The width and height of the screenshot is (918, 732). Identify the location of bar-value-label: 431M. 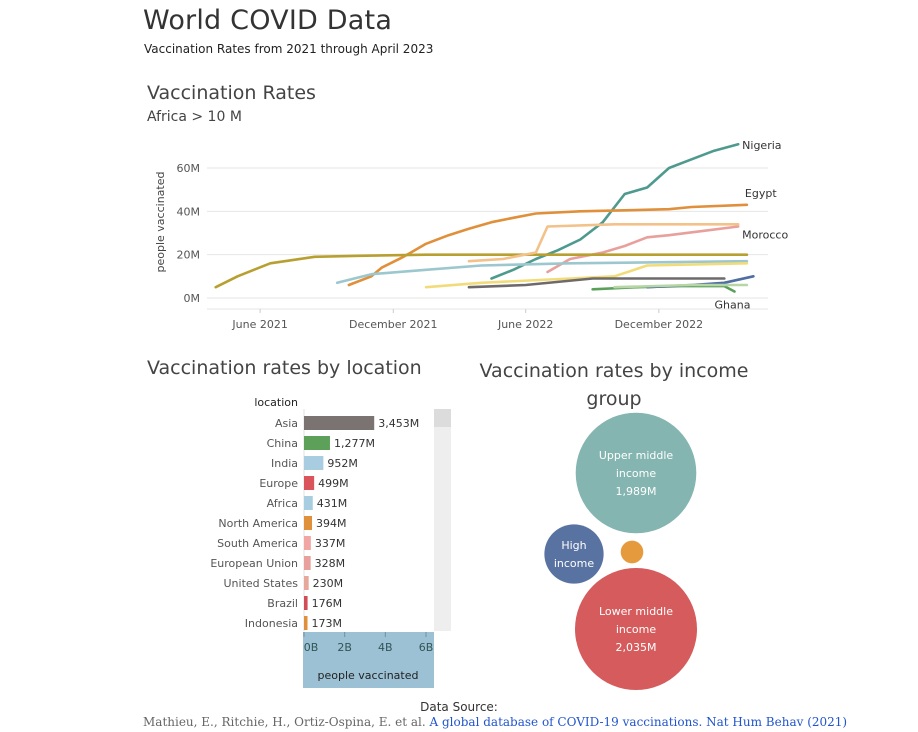
(332, 503).